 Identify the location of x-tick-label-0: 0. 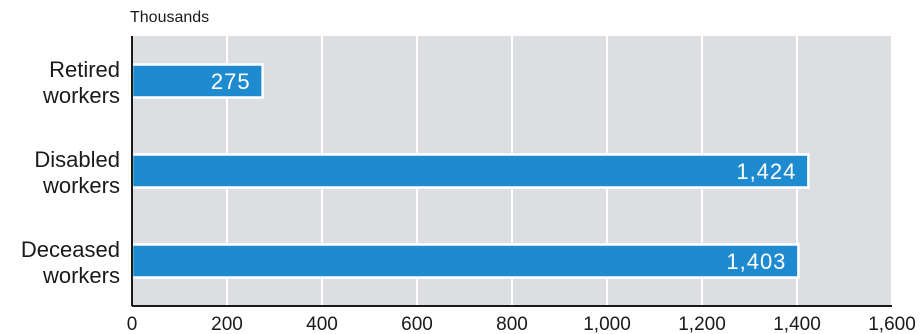
(132, 324).